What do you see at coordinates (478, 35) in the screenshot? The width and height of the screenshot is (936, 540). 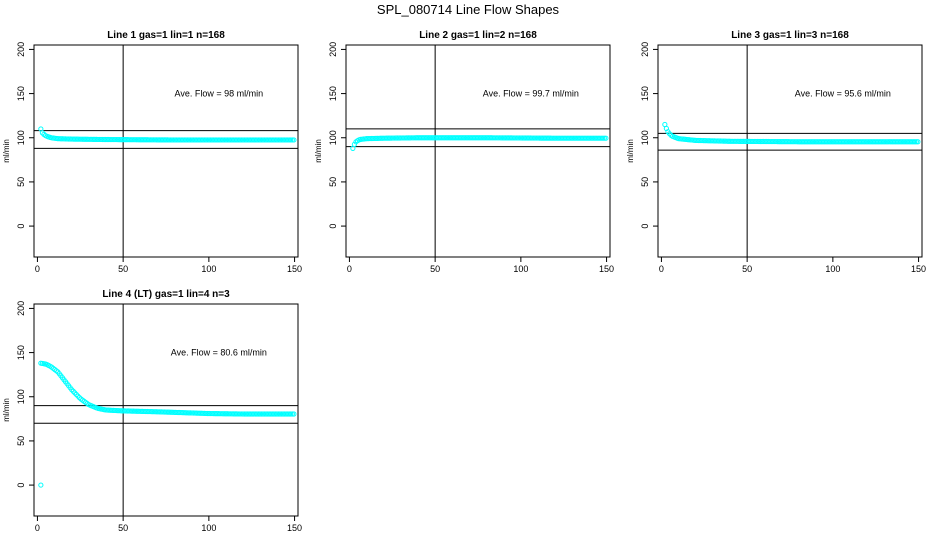 I see `panel-title: Line 2 gas=1 lin=2 n=168` at bounding box center [478, 35].